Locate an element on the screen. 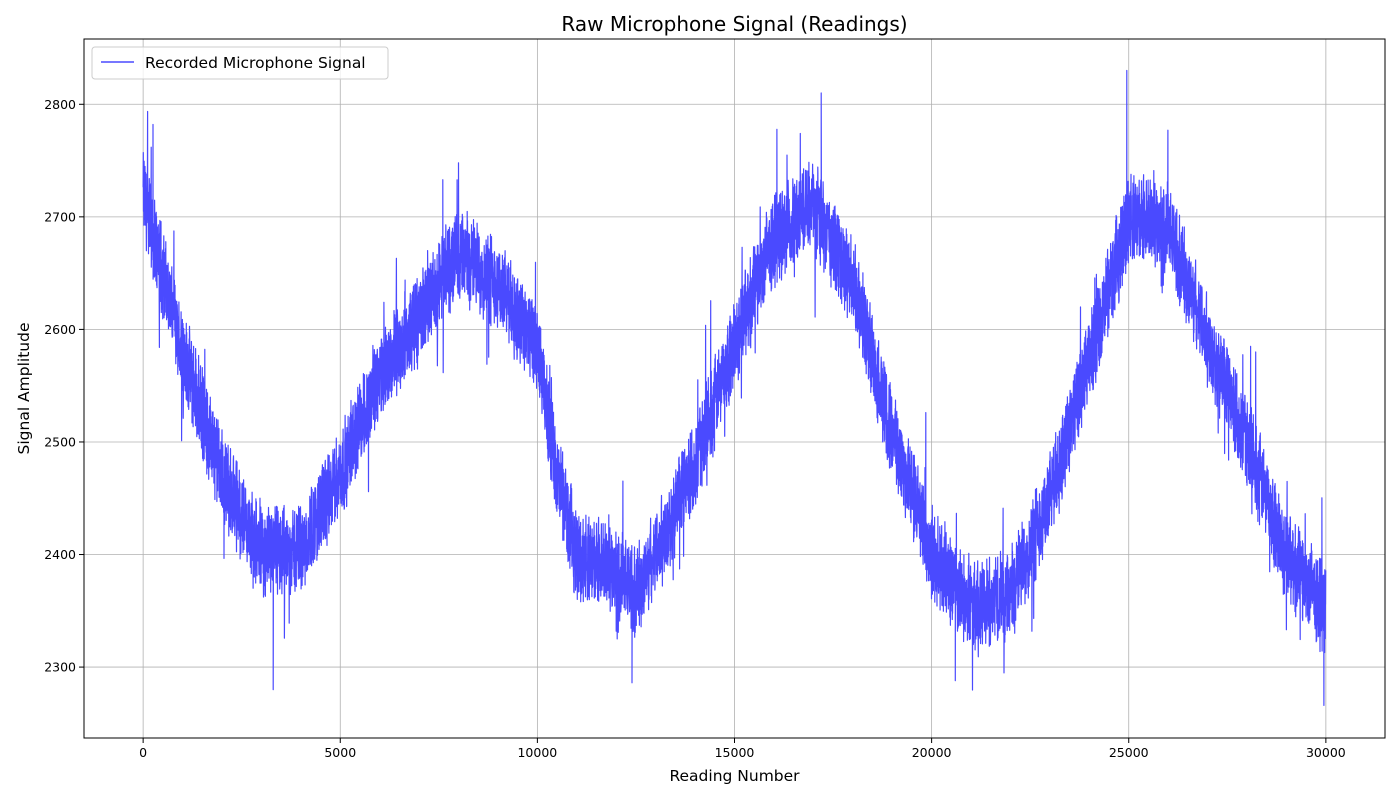 The width and height of the screenshot is (1400, 800). legend-label: Recorded Microphone Signal is located at coordinates (255, 63).